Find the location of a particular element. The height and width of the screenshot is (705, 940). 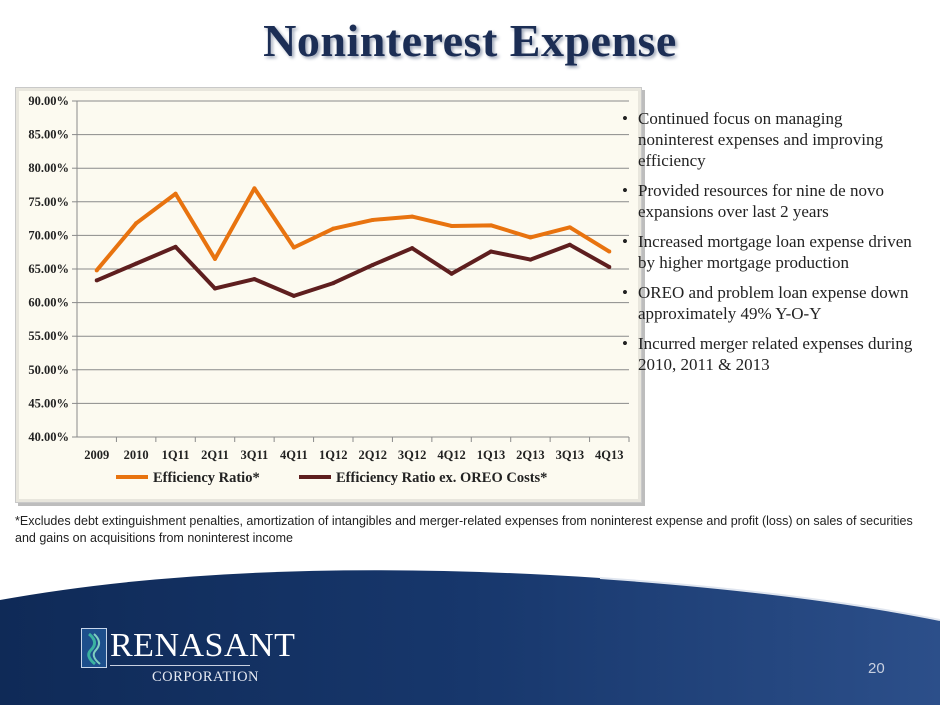

y-tick-label: 45.00% is located at coordinates (48, 403).